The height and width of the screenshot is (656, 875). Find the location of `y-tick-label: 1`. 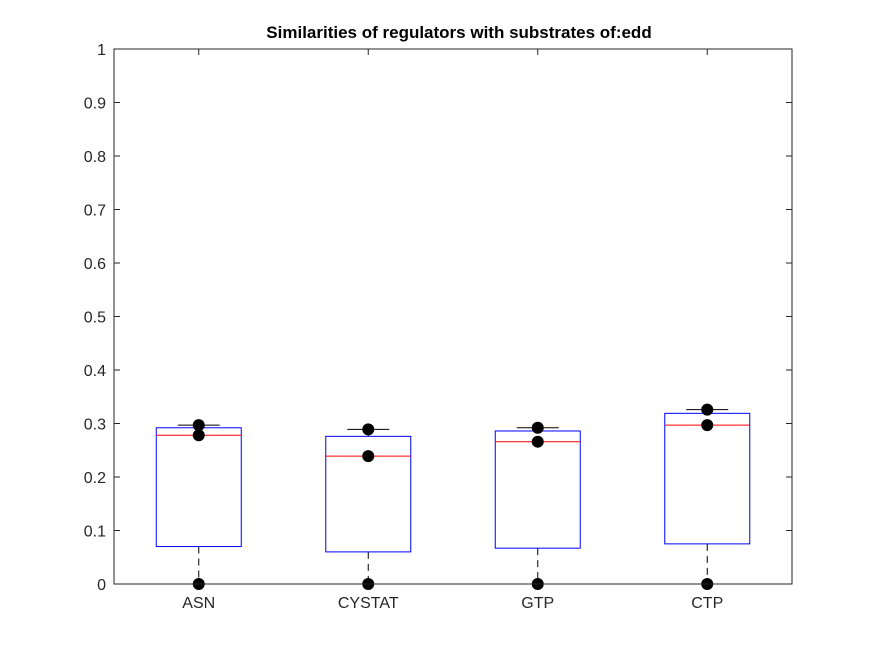

y-tick-label: 1 is located at coordinates (101, 50).